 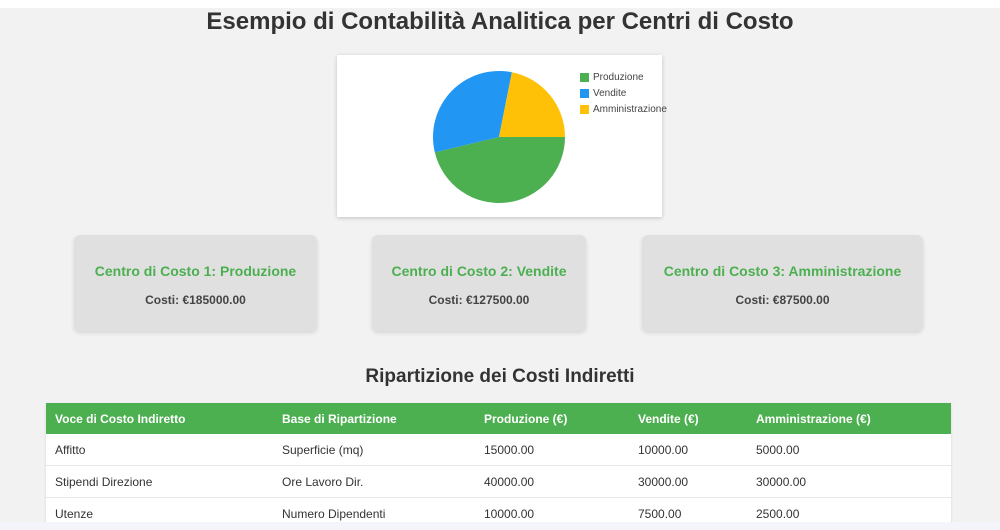 I want to click on top-strip, so click(x=500, y=4).